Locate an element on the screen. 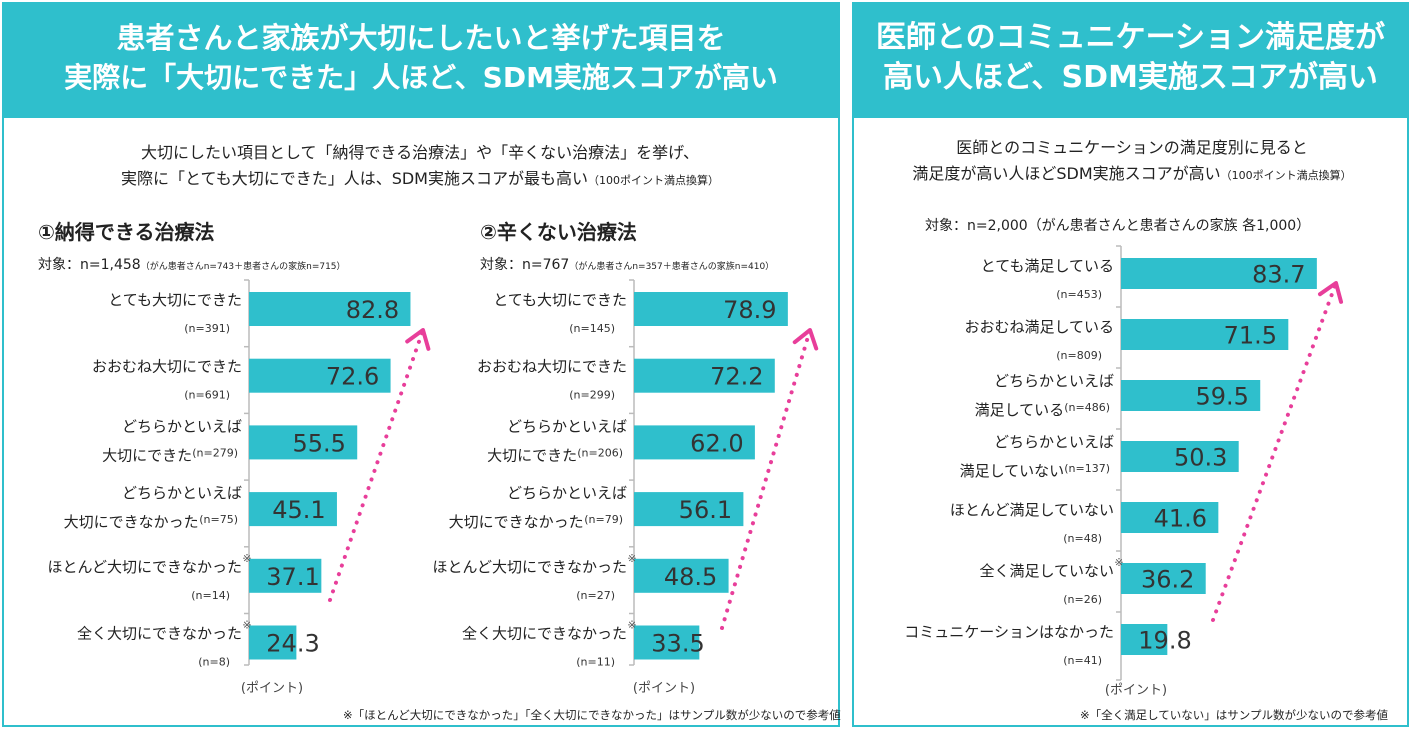  right-panel-header: 医師とのコミュニケーション満足度が 高い人ほど、SDM実施スコアが高い is located at coordinates (1130, 61).